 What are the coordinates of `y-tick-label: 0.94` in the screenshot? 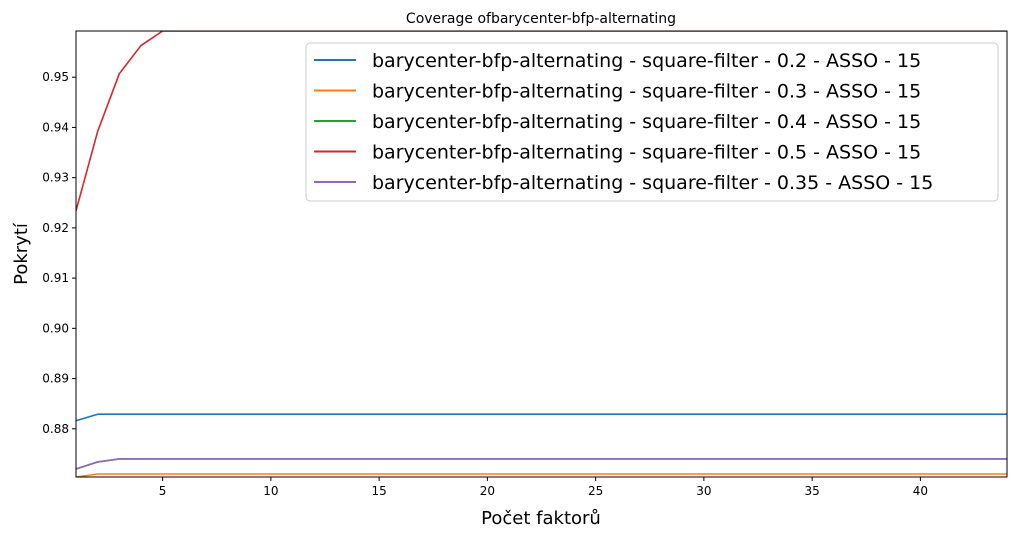 It's located at (55, 127).